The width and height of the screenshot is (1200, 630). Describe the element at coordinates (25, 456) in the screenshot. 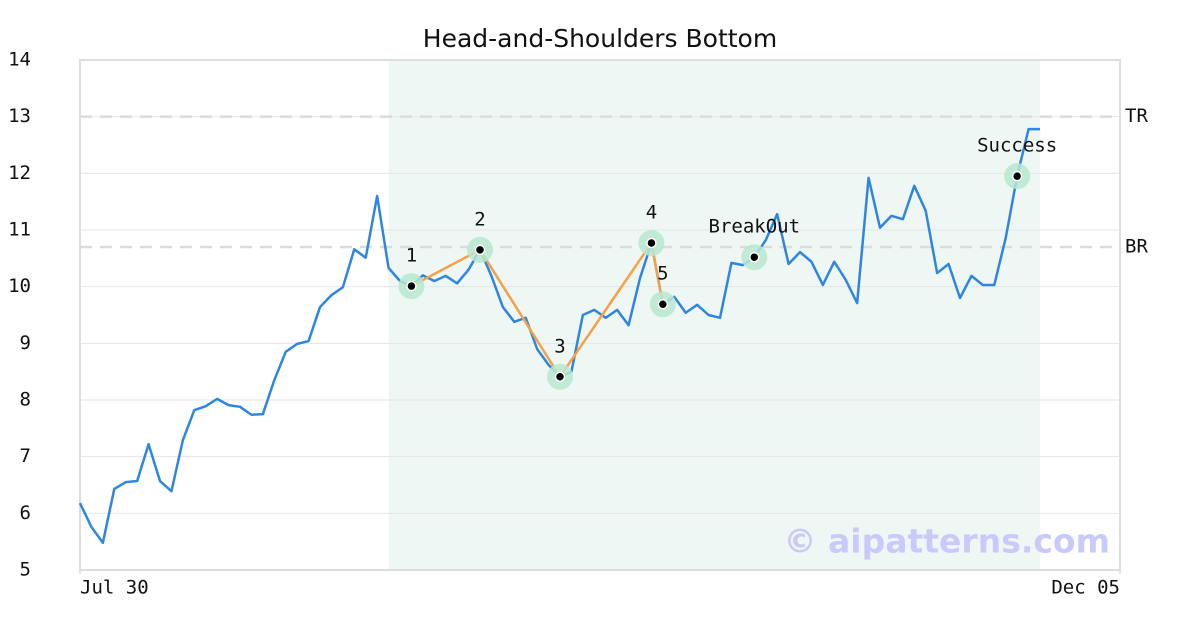

I see `y-tick-label: 7` at that location.